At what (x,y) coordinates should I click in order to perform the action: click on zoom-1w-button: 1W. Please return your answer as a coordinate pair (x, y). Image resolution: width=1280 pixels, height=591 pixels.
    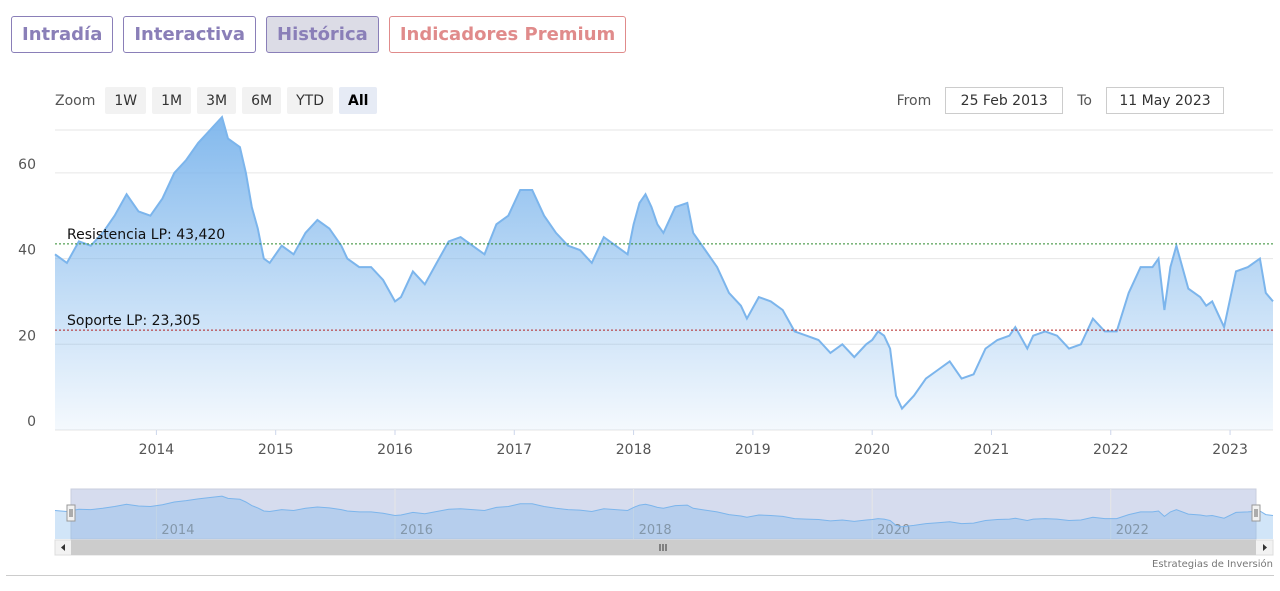
    Looking at the image, I should click on (126, 100).